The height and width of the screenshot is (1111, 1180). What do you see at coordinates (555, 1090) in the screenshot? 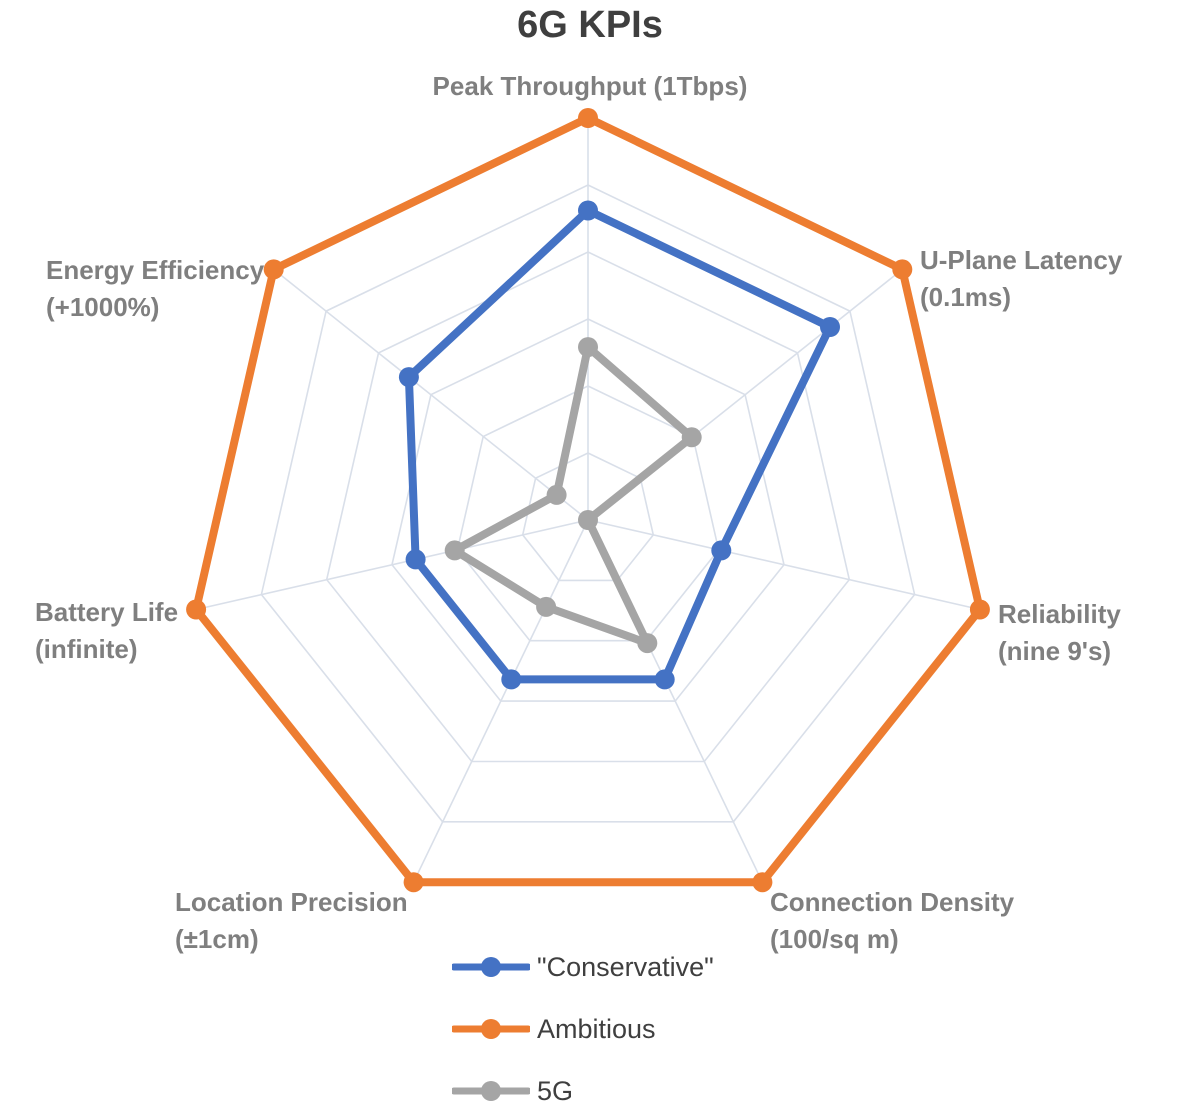
I see `legend-label: 5G` at bounding box center [555, 1090].